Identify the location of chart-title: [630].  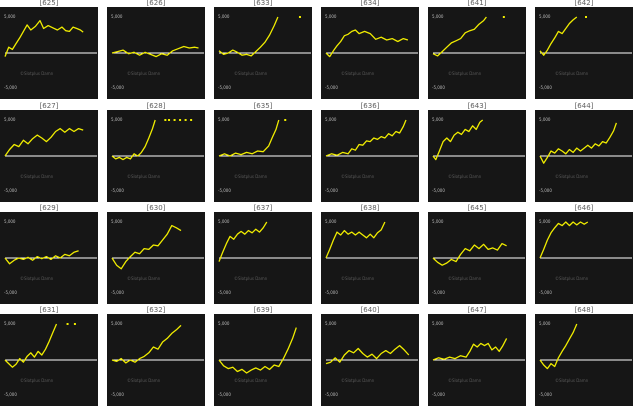
(156, 208).